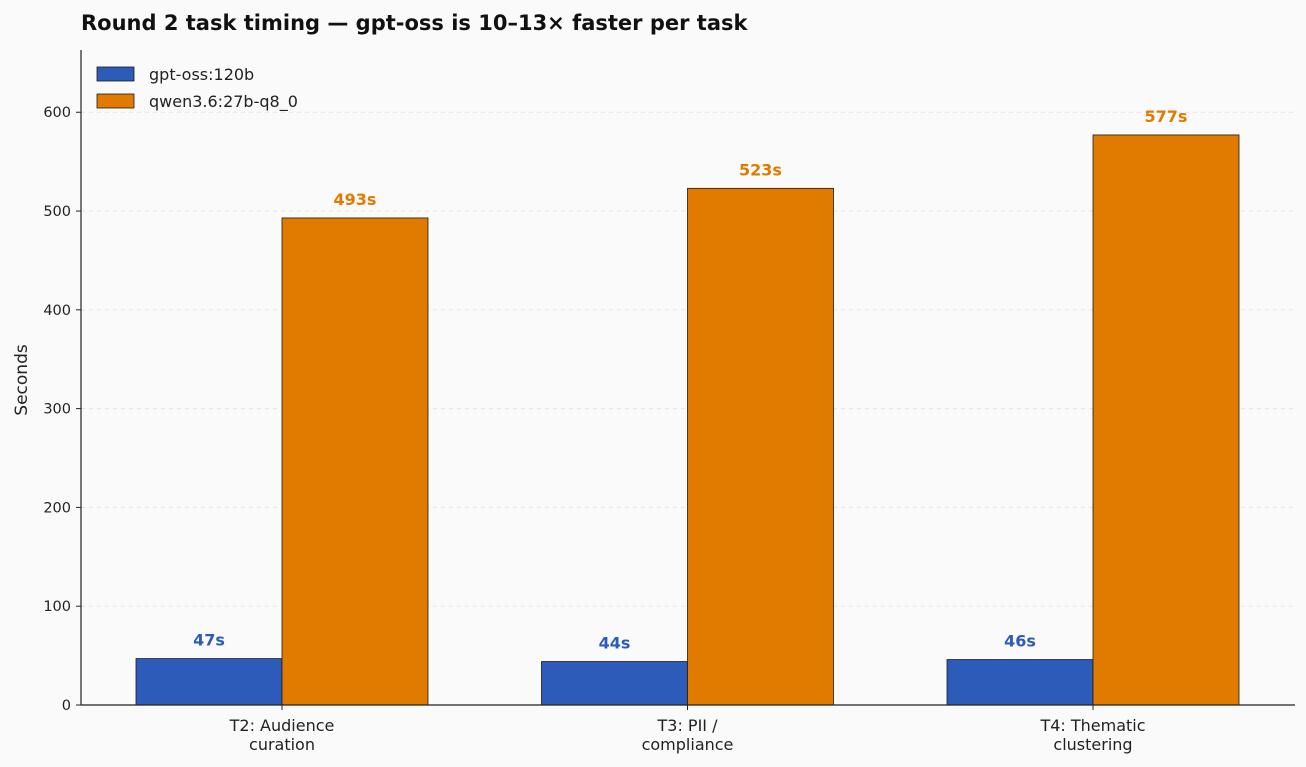  Describe the element at coordinates (282, 725) in the screenshot. I see `x-tick-label: T2: Audience` at that location.